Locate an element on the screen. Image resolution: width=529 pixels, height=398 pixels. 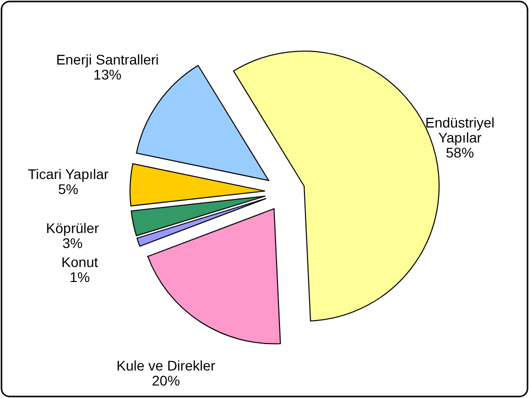
data-label: 5% is located at coordinates (68, 188).